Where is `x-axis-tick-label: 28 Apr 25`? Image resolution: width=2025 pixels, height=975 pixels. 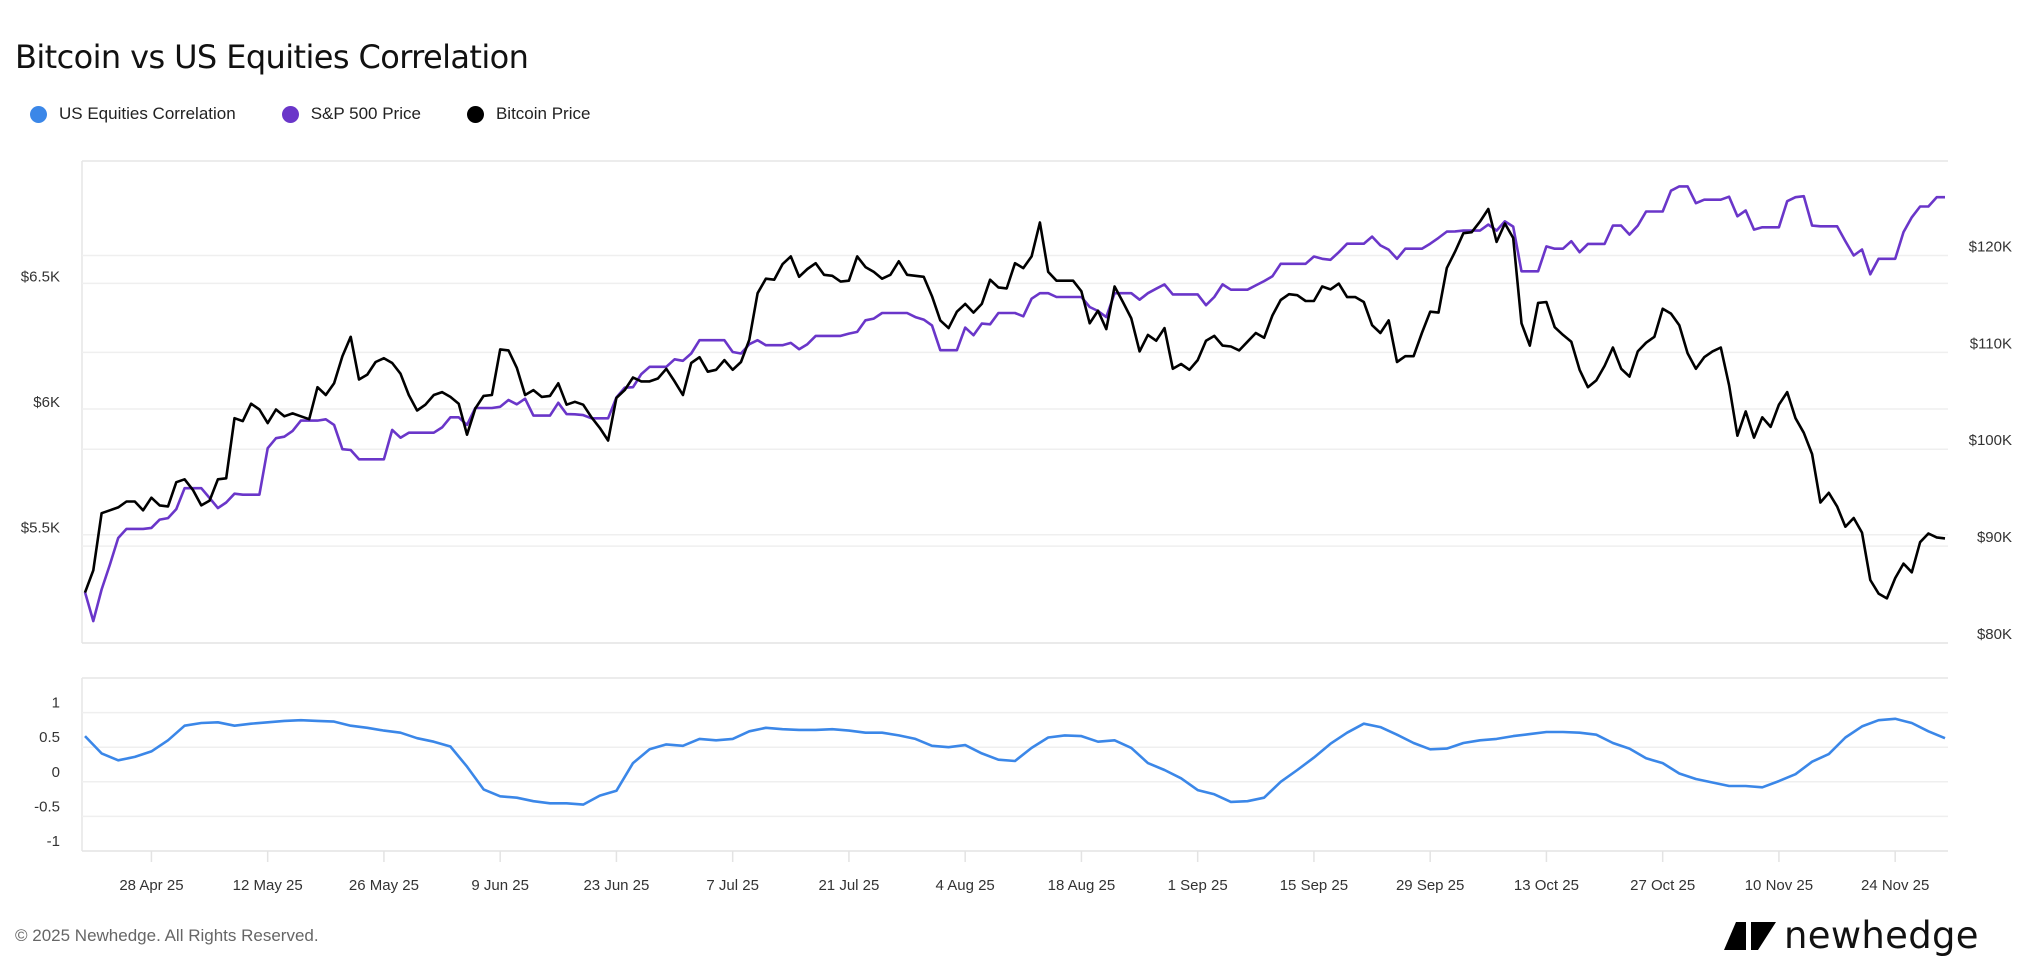
x-axis-tick-label: 28 Apr 25 is located at coordinates (151, 885).